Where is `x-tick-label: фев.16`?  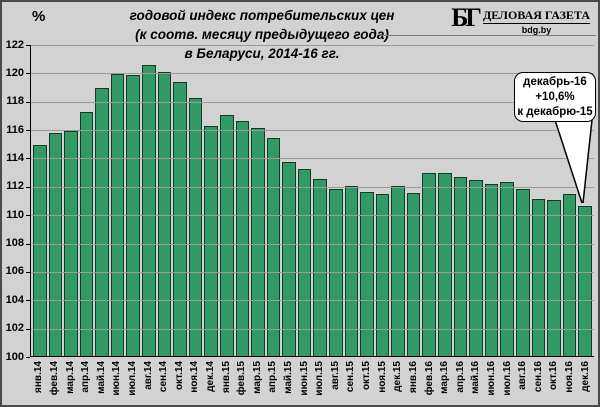
x-tick-label: фев.16 is located at coordinates (429, 378).